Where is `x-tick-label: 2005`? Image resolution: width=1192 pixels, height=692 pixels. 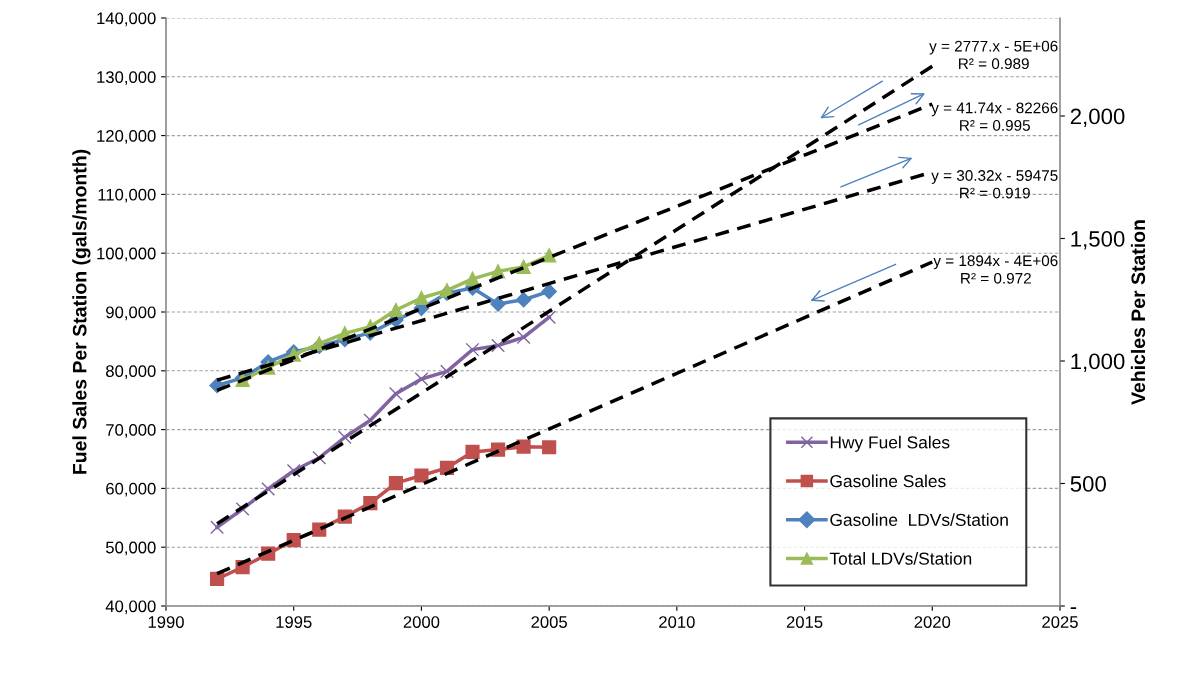 x-tick-label: 2005 is located at coordinates (549, 622).